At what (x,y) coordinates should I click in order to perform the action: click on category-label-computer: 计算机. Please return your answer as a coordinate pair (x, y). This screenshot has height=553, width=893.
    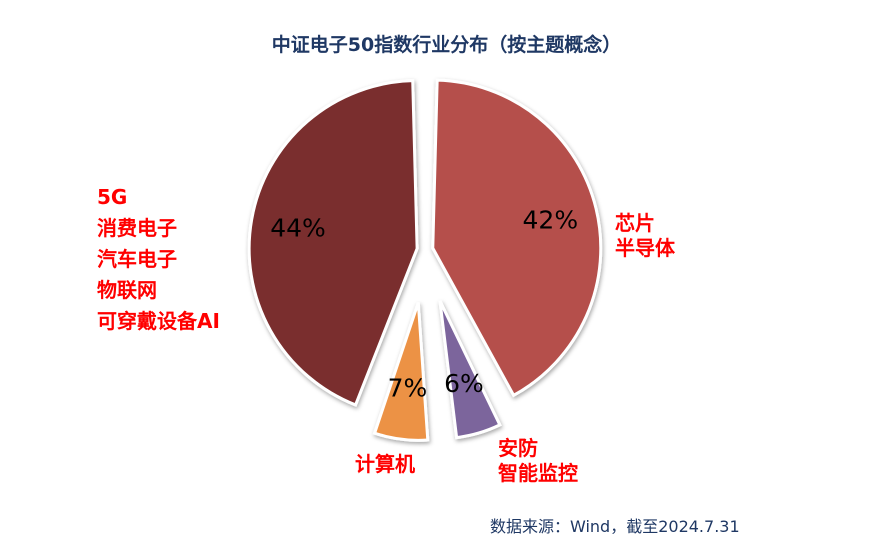
    Looking at the image, I should click on (385, 464).